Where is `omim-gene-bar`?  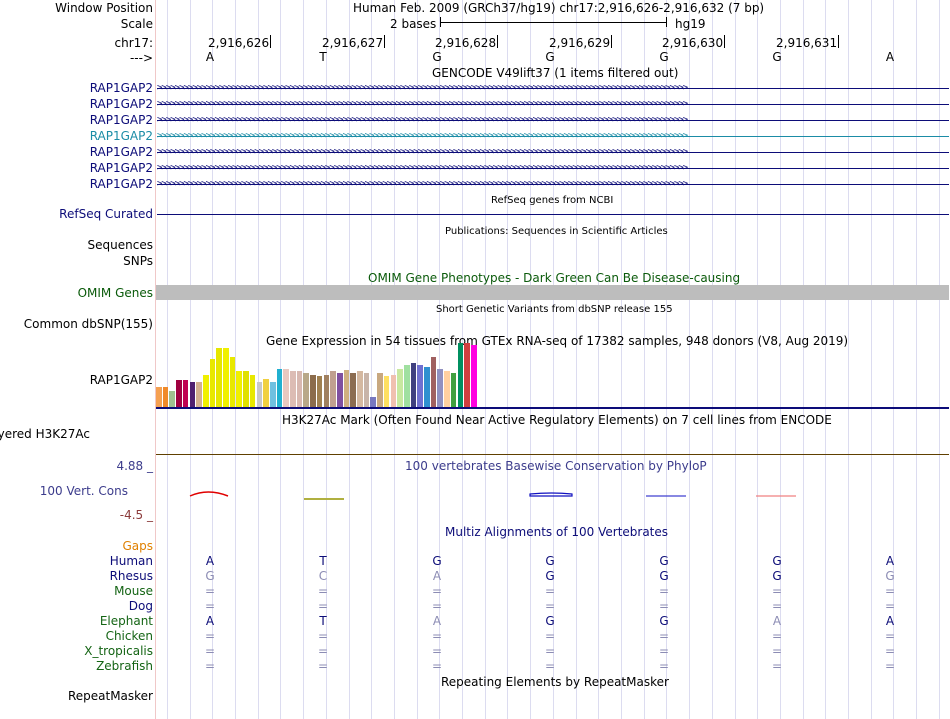 omim-gene-bar is located at coordinates (552, 292).